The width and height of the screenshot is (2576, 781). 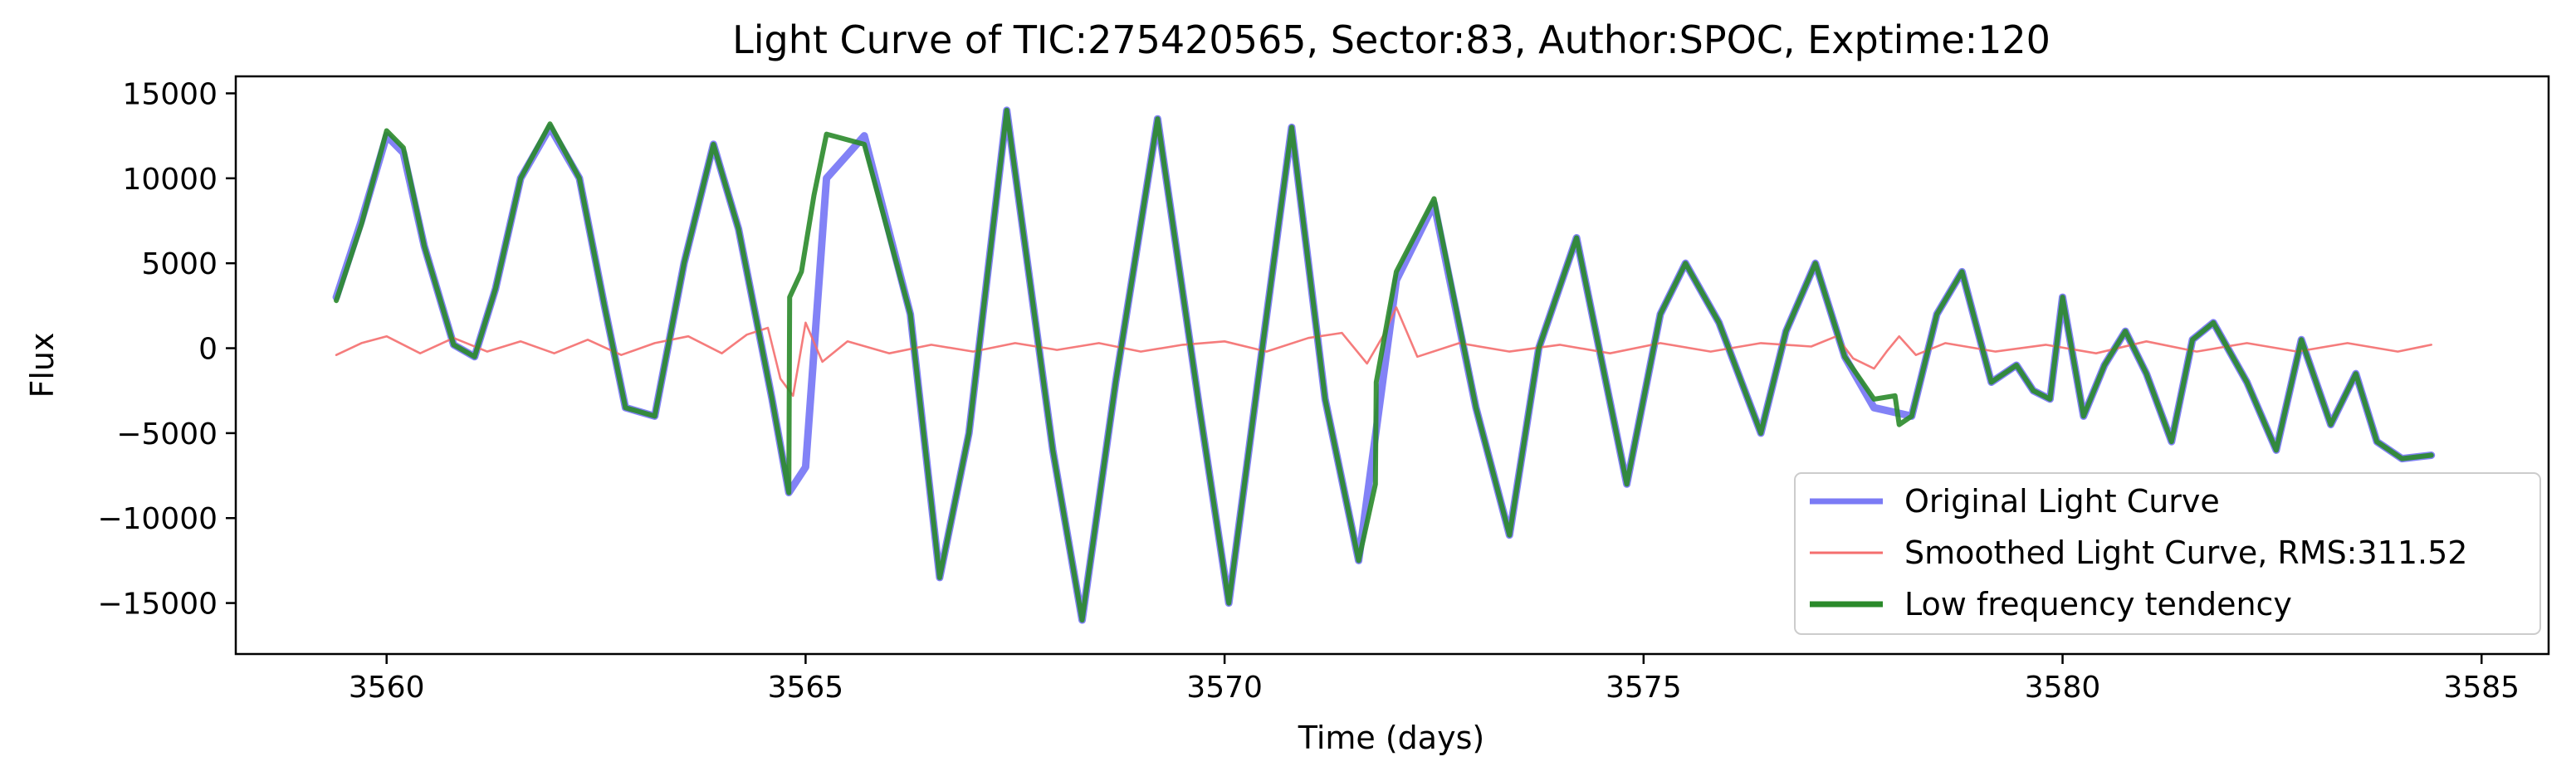 I want to click on x-tick-label: 3580, so click(x=2063, y=688).